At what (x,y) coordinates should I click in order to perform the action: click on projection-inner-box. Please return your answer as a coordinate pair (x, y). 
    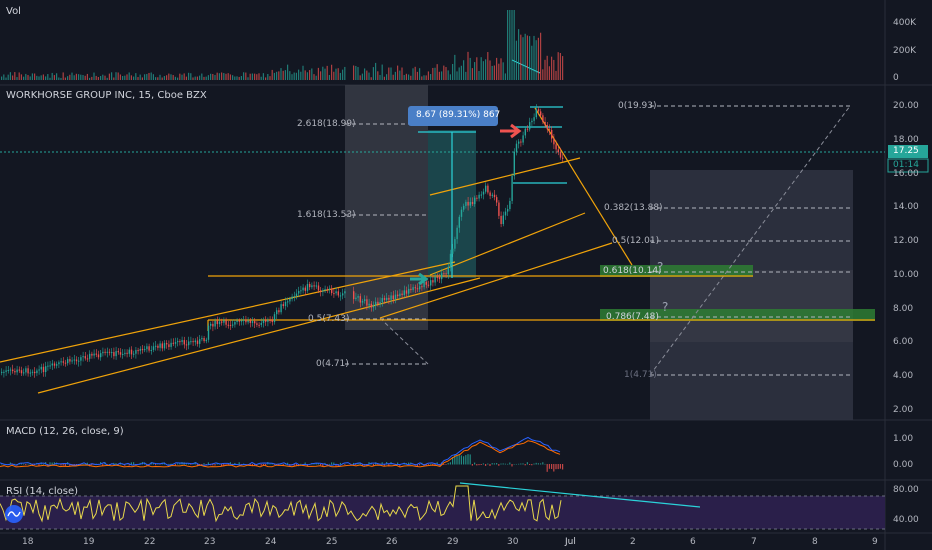
    Looking at the image, I should click on (751, 306).